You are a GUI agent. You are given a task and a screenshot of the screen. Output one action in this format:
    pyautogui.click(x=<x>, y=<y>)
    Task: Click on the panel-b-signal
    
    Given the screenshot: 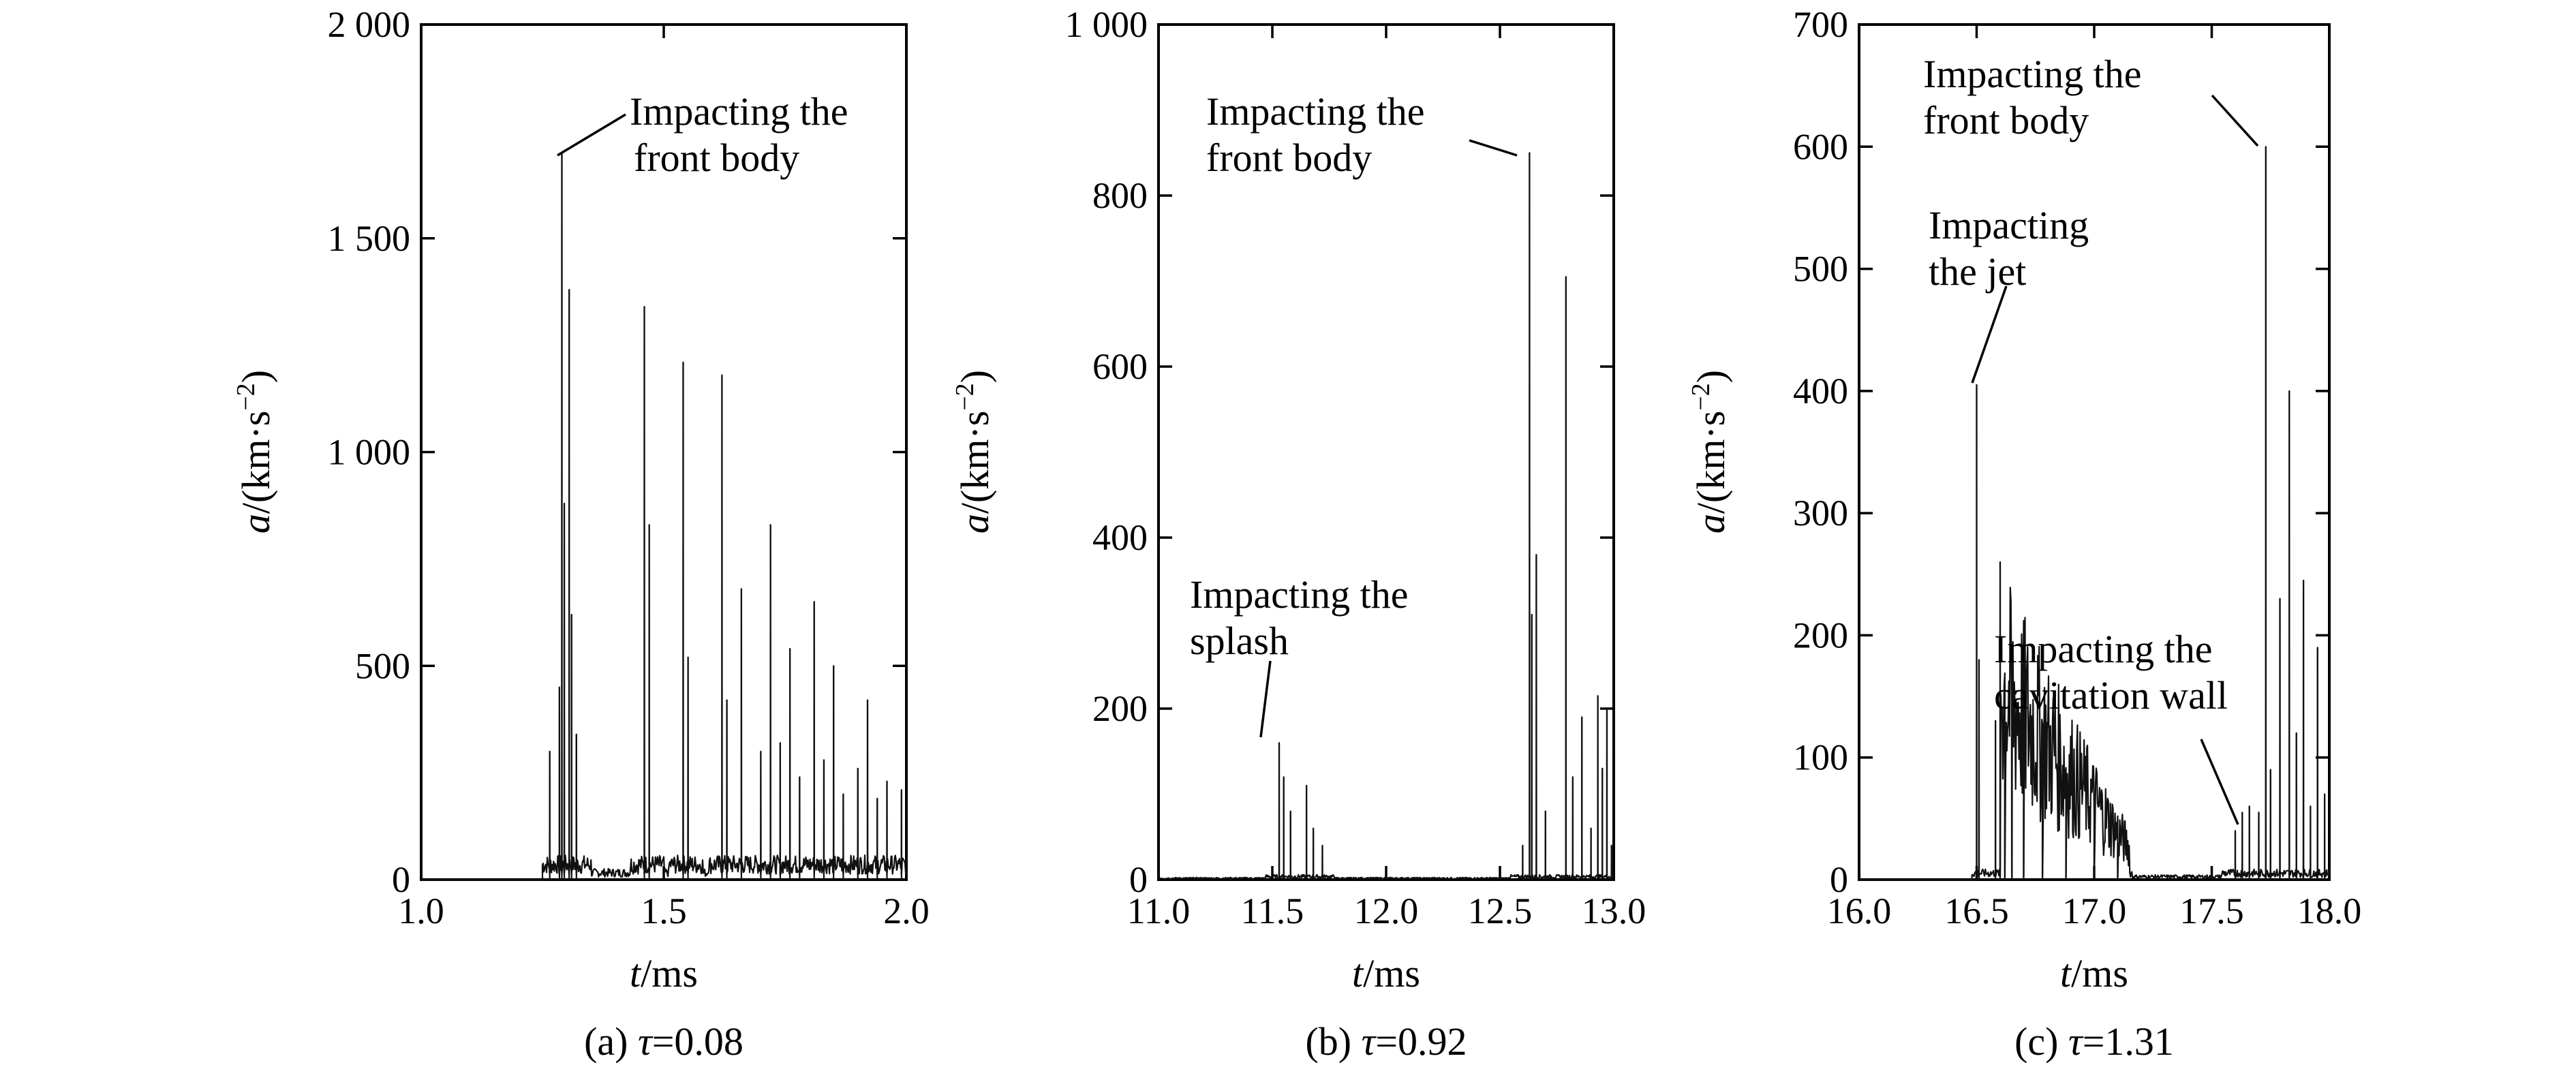 What is the action you would take?
    pyautogui.click(x=1385, y=516)
    